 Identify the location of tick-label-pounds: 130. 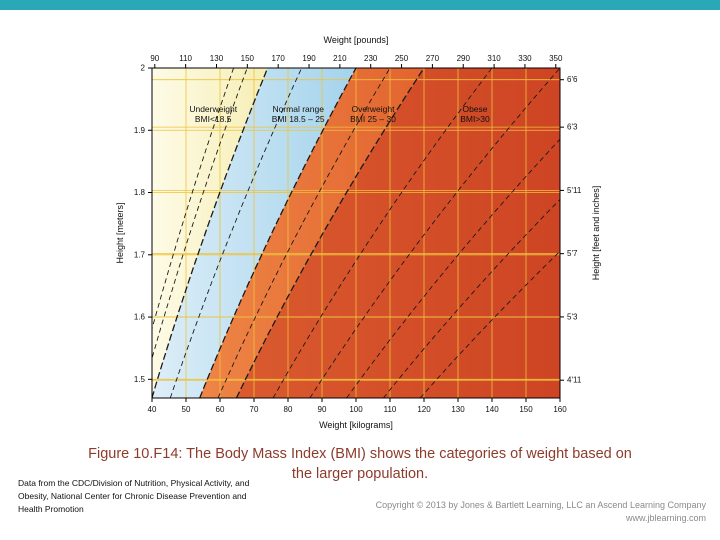
(217, 58).